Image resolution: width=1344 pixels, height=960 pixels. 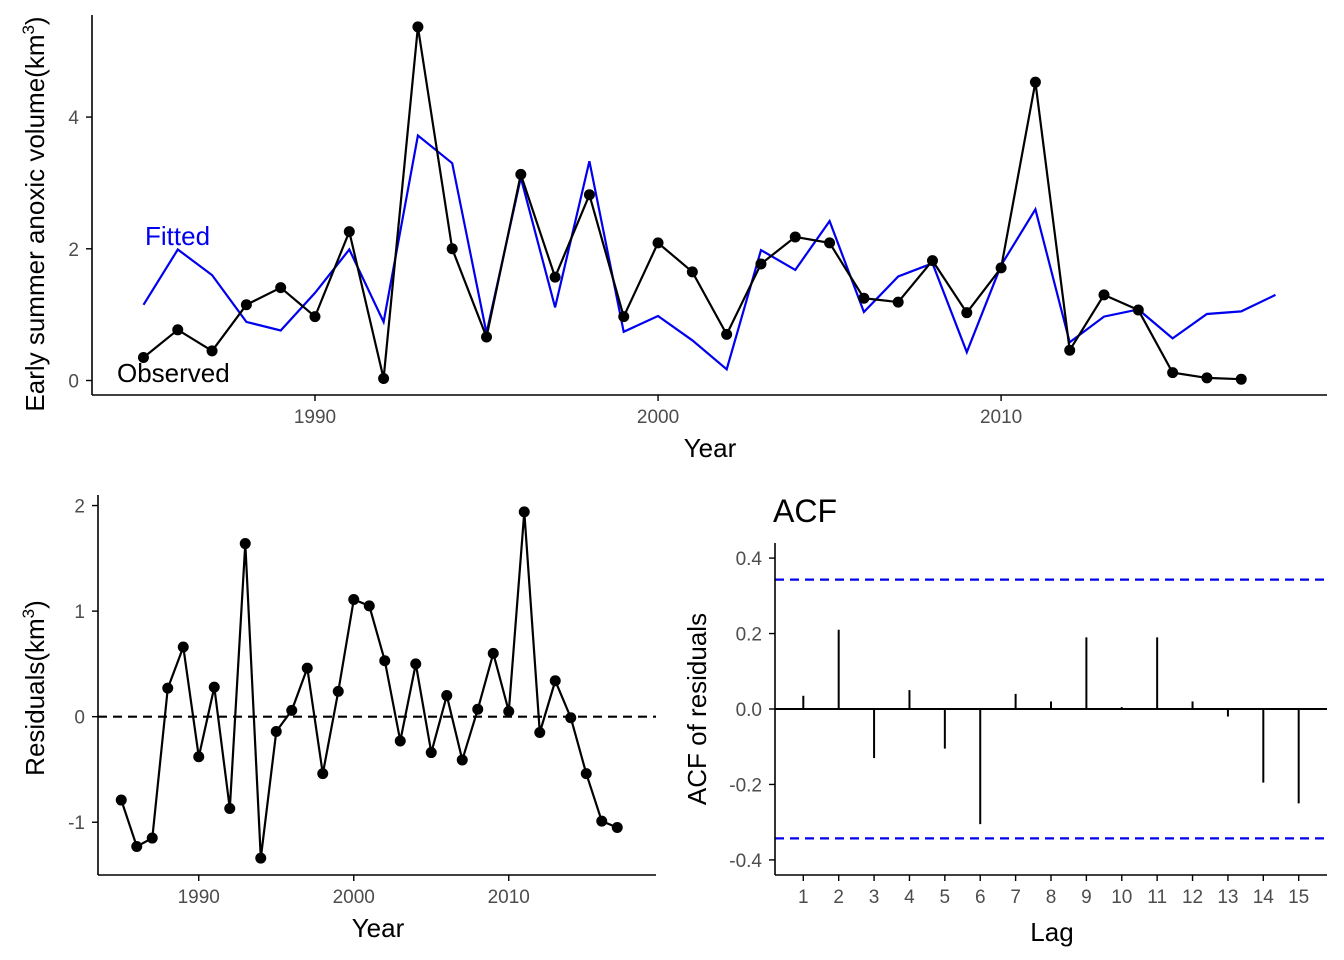 What do you see at coordinates (73, 382) in the screenshot?
I see `top-y-tick-label: 0` at bounding box center [73, 382].